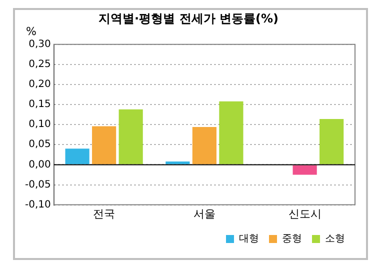 This screenshot has width=381, height=268. Describe the element at coordinates (31, 31) in the screenshot. I see `y-axis-title: %` at that location.